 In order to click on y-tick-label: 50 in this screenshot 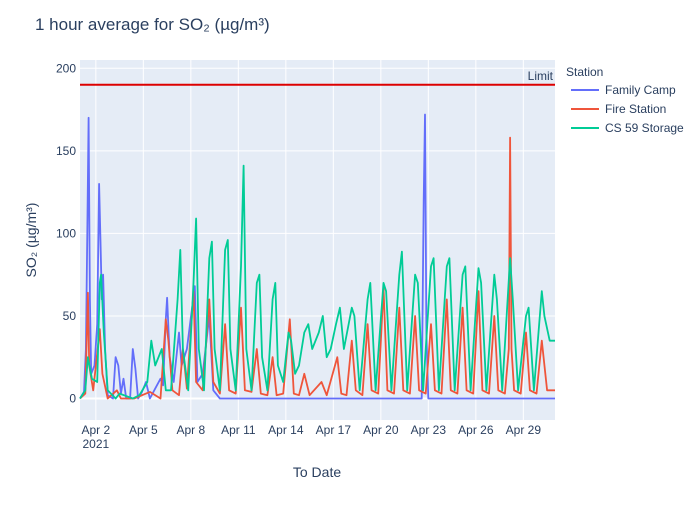, I will do `click(70, 316)`.